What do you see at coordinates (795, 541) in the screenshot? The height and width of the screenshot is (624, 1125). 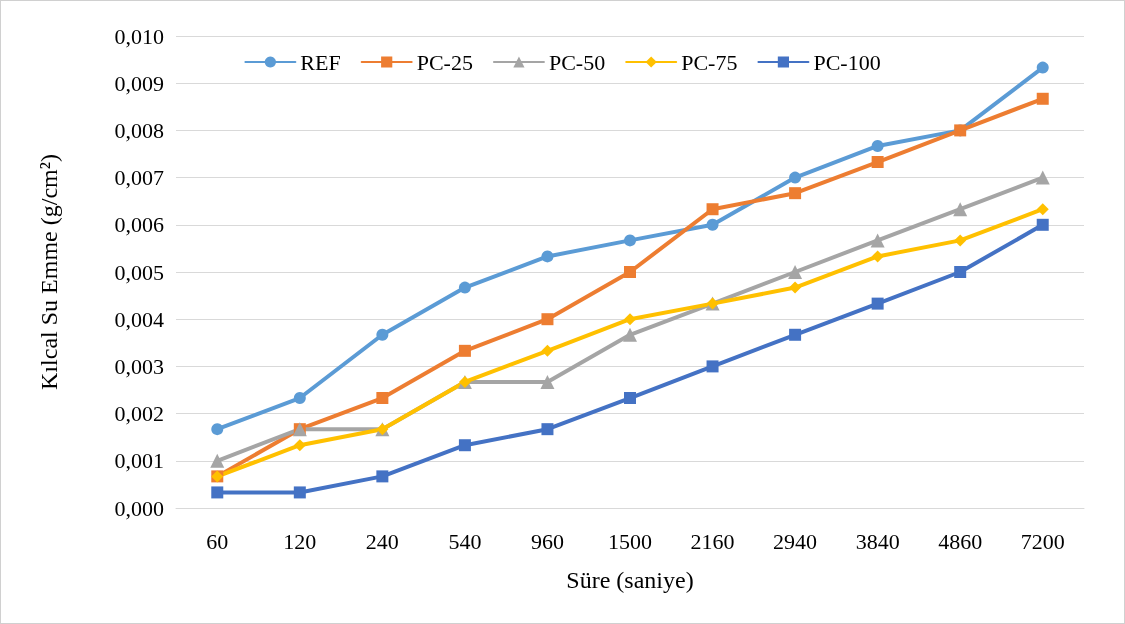 I see `x-tick-label: 2940` at bounding box center [795, 541].